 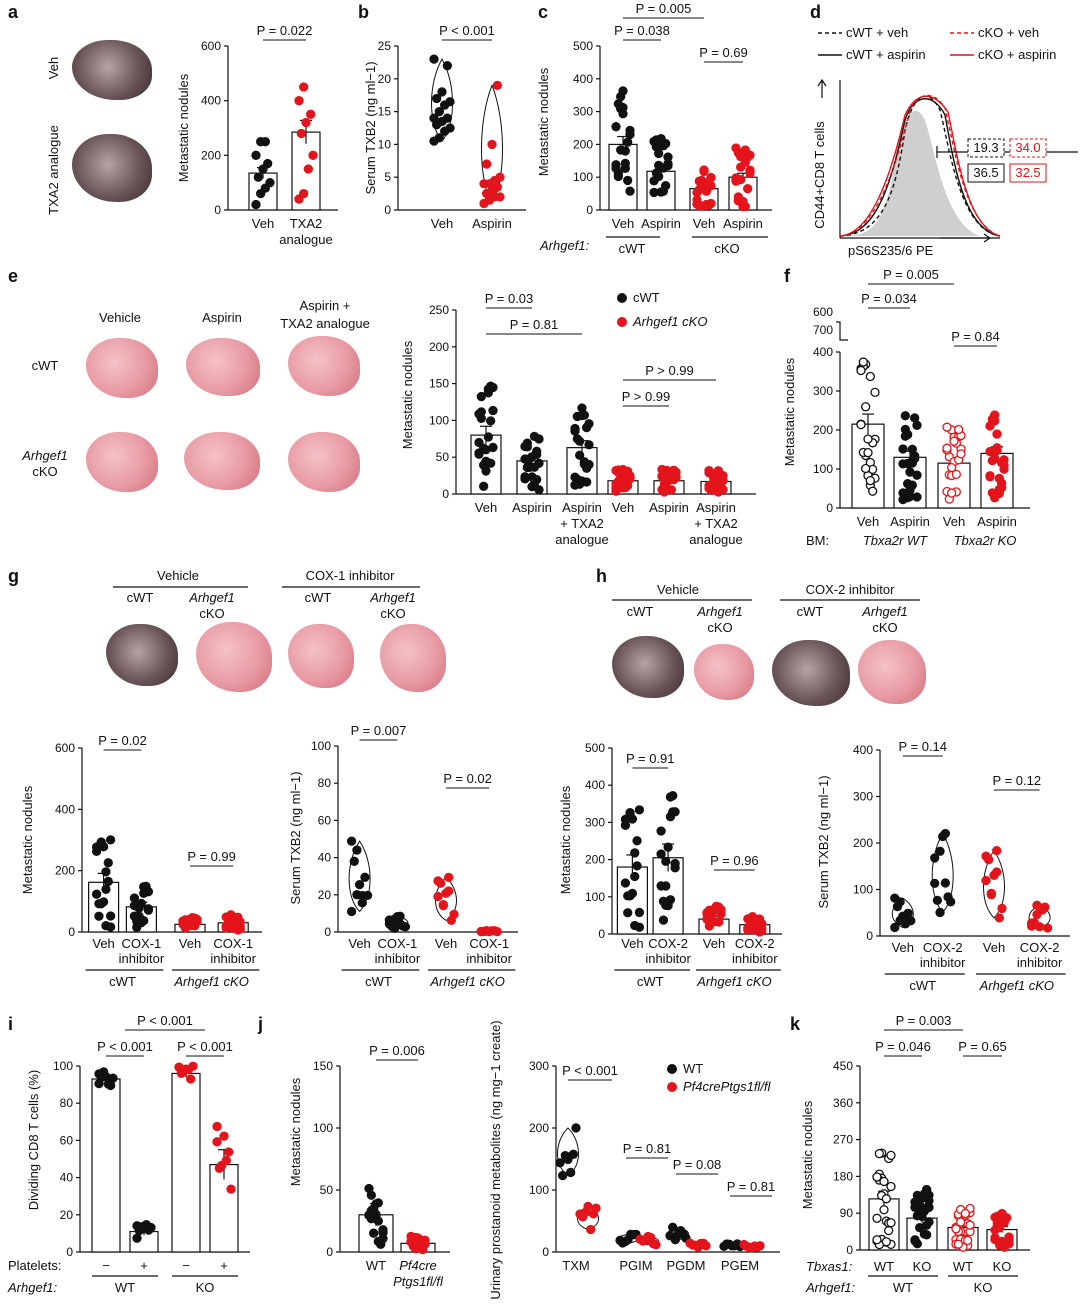 What do you see at coordinates (148, 910) in the screenshot?
I see `data-point-g1` at bounding box center [148, 910].